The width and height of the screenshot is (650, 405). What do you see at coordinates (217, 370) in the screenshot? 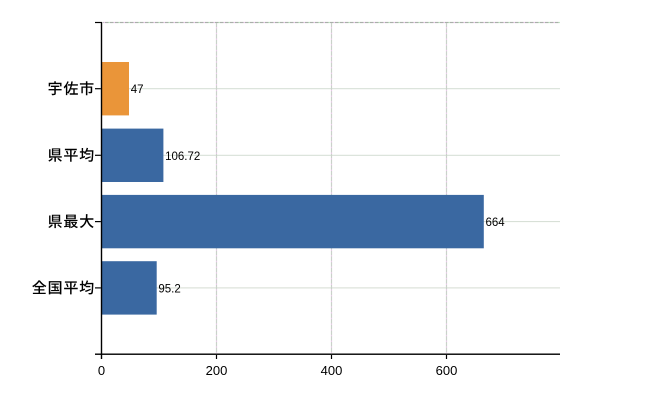
I see `svg-text: 200` at bounding box center [217, 370].